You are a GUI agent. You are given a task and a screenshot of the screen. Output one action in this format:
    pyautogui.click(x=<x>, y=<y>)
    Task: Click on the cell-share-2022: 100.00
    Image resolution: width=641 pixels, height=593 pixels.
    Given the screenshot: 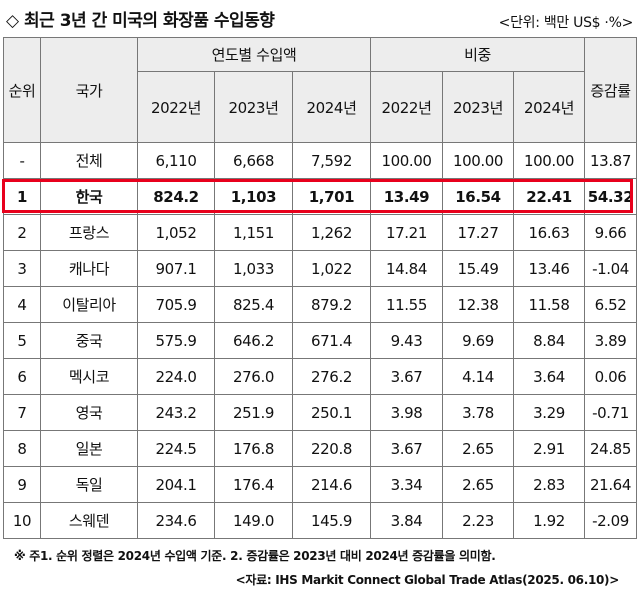 What is the action you would take?
    pyautogui.click(x=406, y=160)
    